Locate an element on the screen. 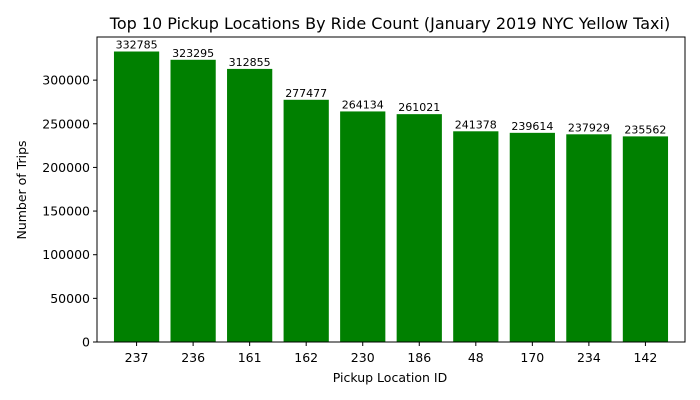 This screenshot has width=700, height=400. y-tick-label-0: 0 is located at coordinates (86, 342).